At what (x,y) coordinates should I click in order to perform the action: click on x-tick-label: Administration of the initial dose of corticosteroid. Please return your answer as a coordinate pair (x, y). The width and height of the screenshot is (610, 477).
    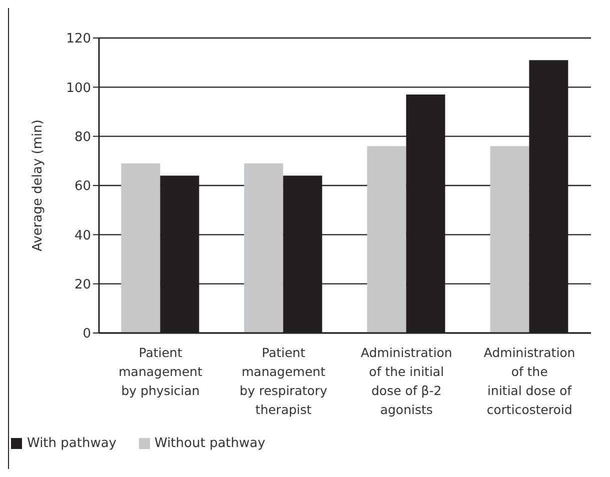
    Looking at the image, I should click on (530, 381).